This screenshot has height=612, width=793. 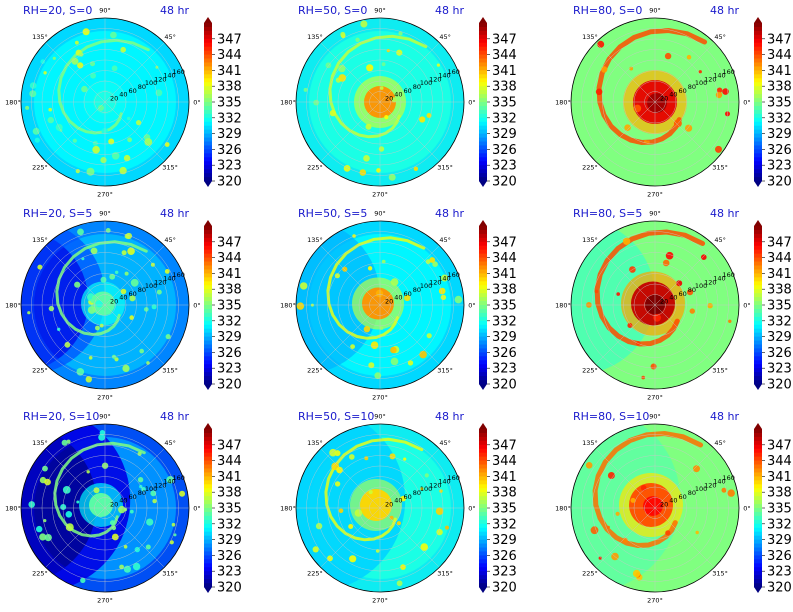 I want to click on angle-tick-label: 135°, so click(x=315, y=240).